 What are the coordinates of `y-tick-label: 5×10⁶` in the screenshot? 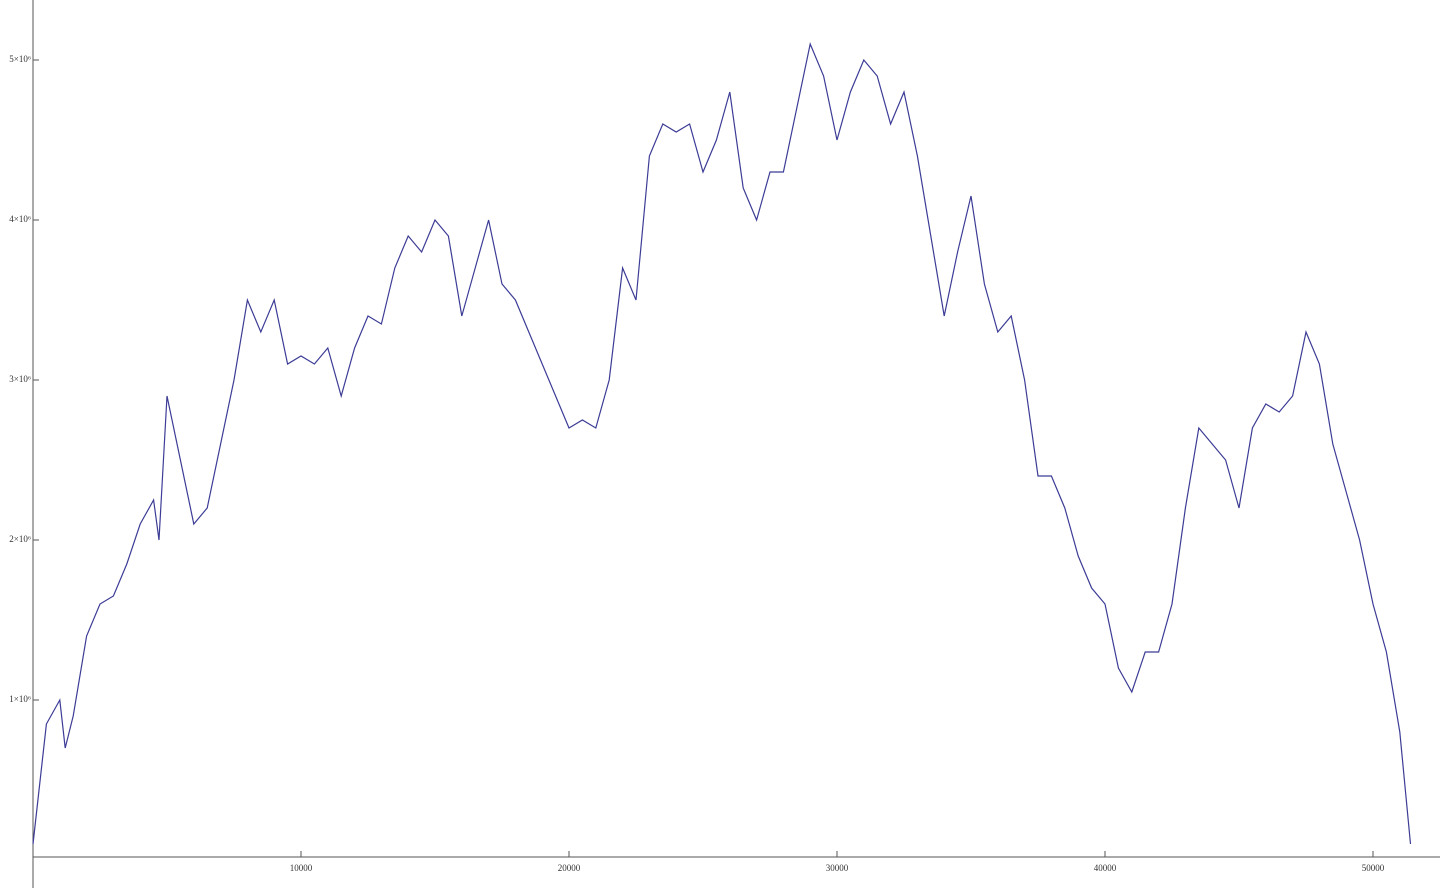 It's located at (20, 59).